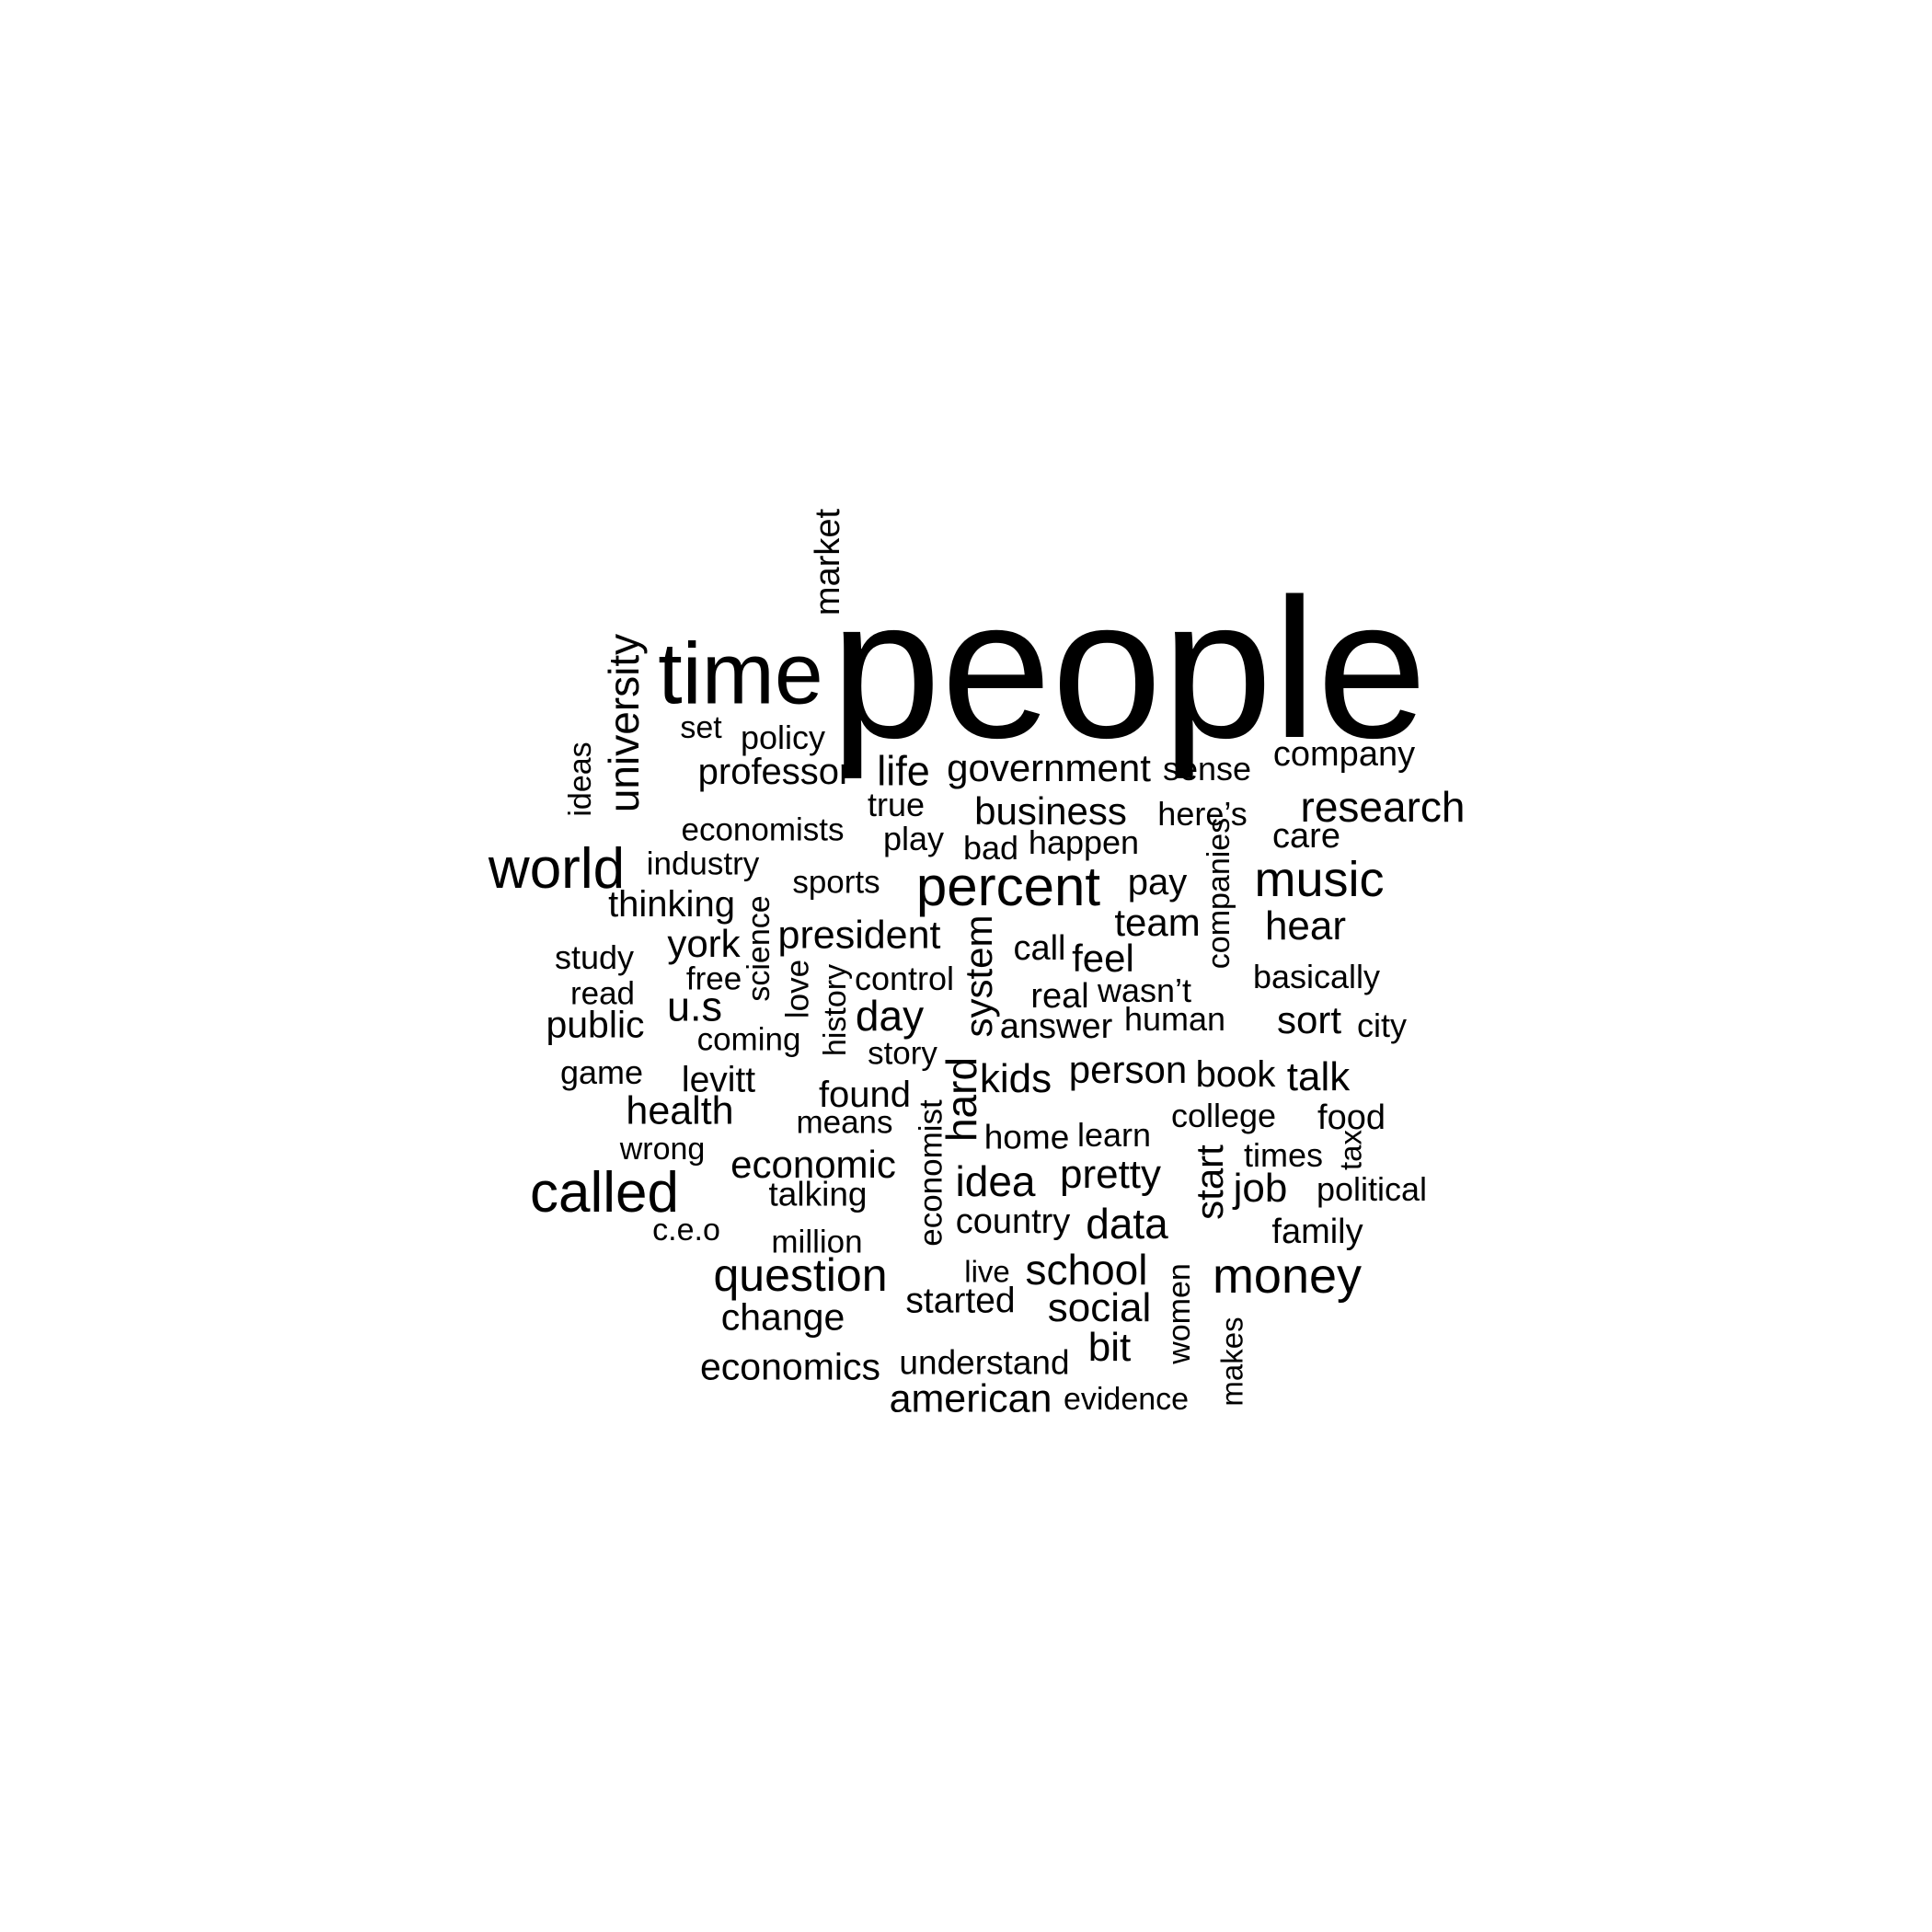 The width and height of the screenshot is (1932, 1932). What do you see at coordinates (984, 1362) in the screenshot?
I see `word-understand: understand` at bounding box center [984, 1362].